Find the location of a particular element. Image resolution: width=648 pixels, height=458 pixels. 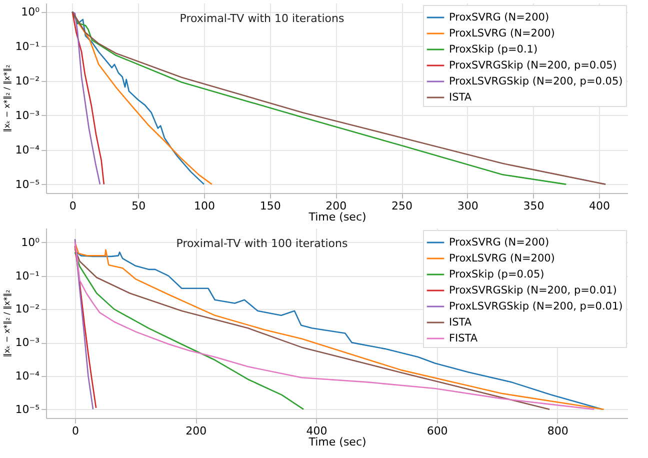

x-tick-label: 350 is located at coordinates (533, 206).